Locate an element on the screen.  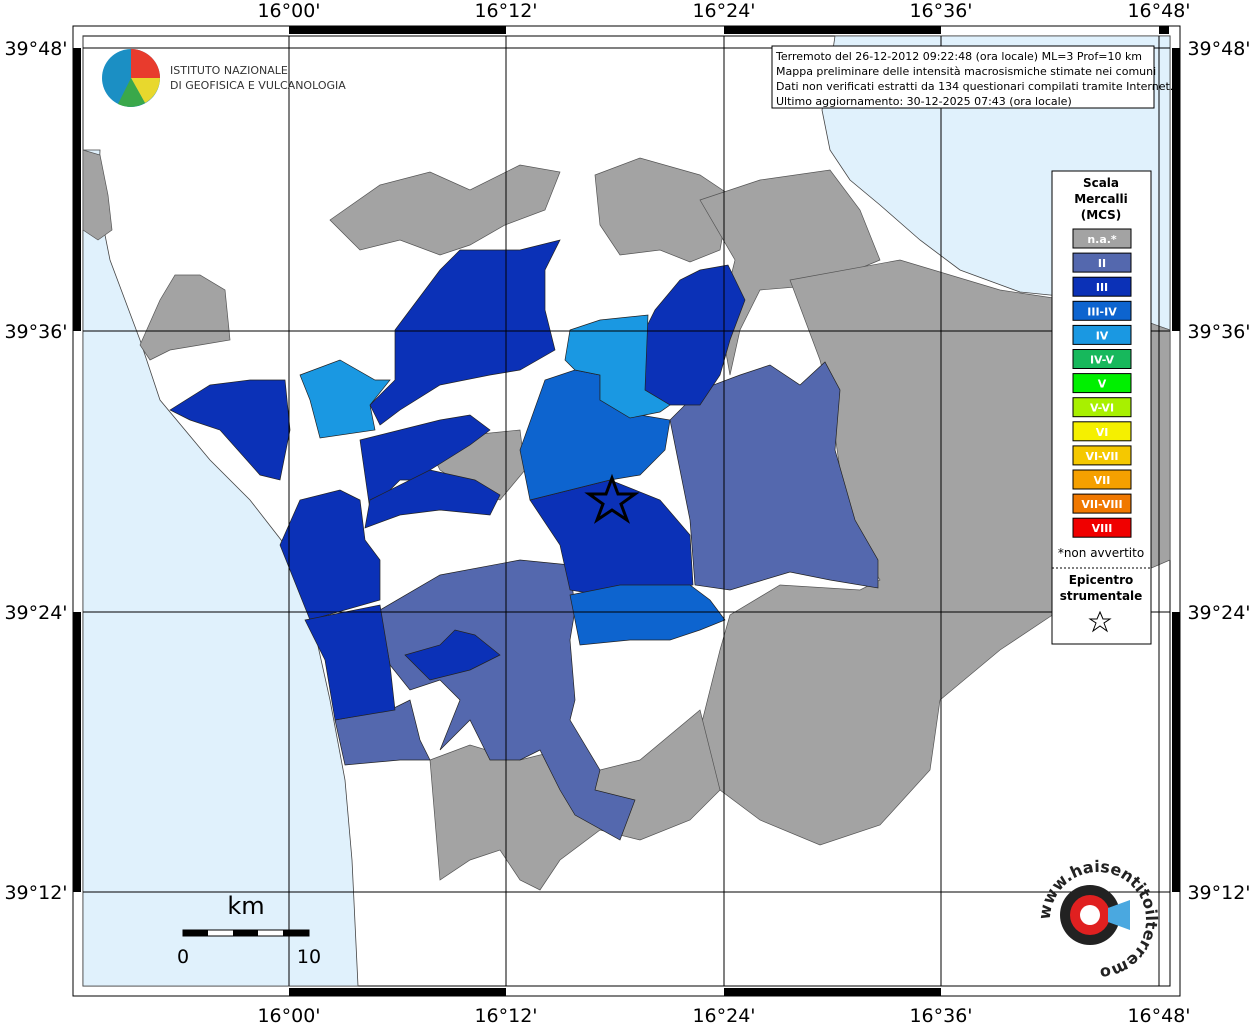
legend-label: VII is located at coordinates (1102, 480).